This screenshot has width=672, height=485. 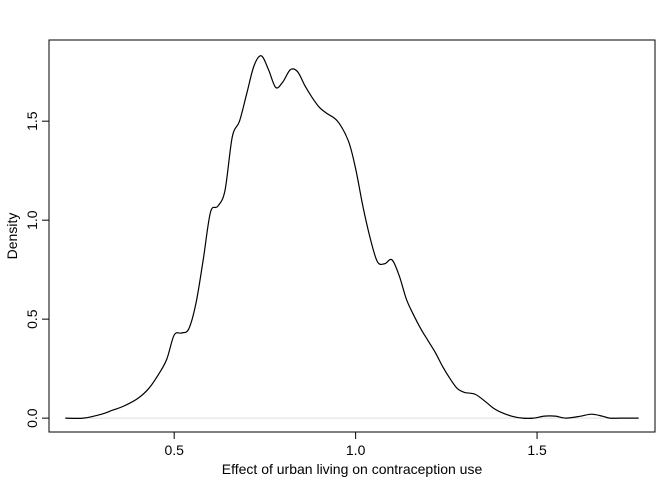 What do you see at coordinates (356, 450) in the screenshot?
I see `x-tick-label: 1.0` at bounding box center [356, 450].